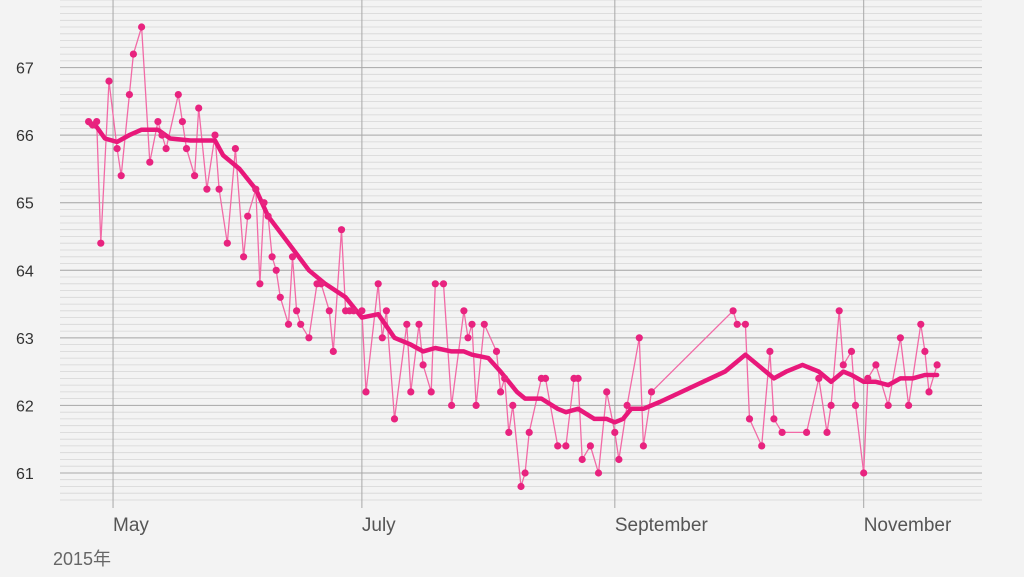 This screenshot has height=577, width=1024. Describe the element at coordinates (25, 69) in the screenshot. I see `y-tick-label: 67` at that location.